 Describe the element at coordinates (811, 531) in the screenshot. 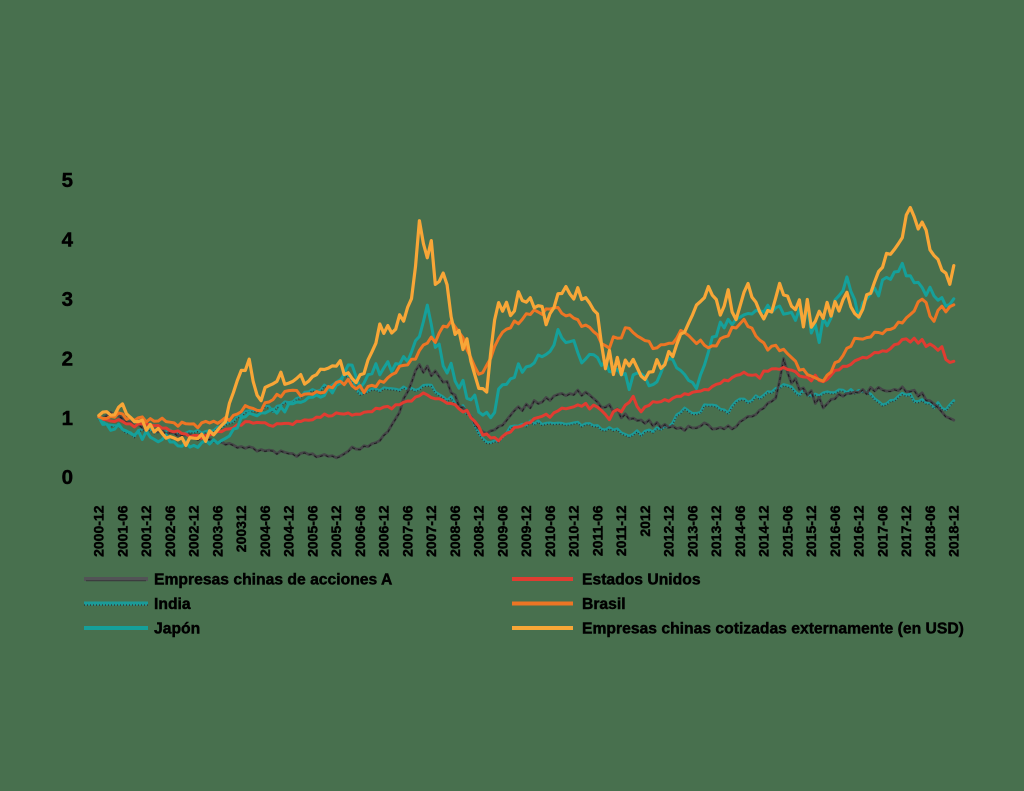

I see `svg-text: 2015-12` at that location.